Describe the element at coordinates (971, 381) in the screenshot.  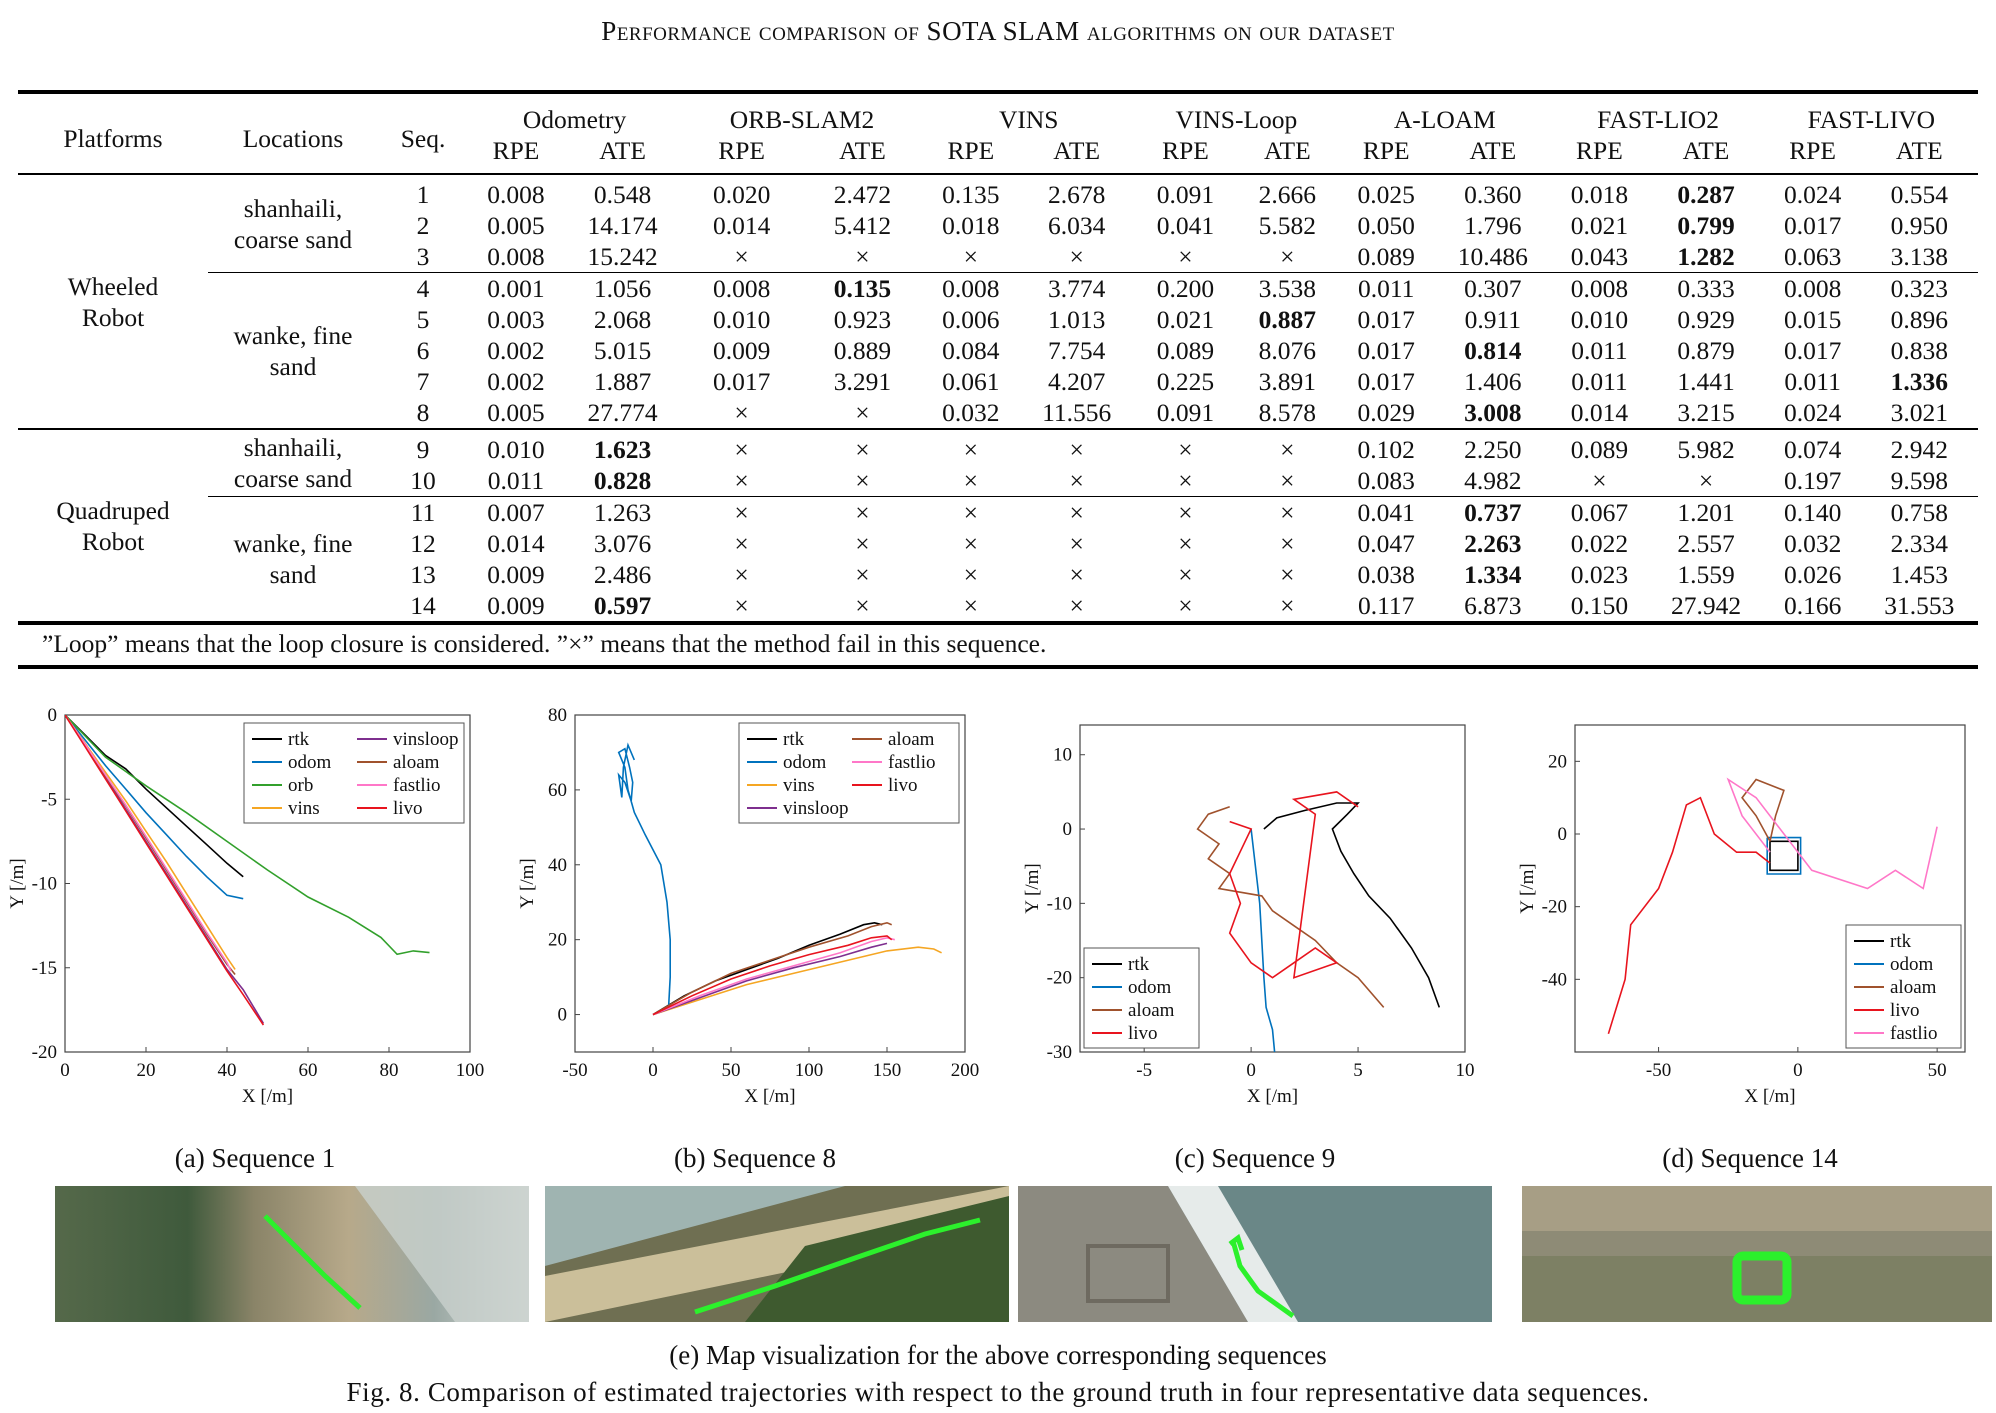
I see `rpe-cell: 0.061` at that location.